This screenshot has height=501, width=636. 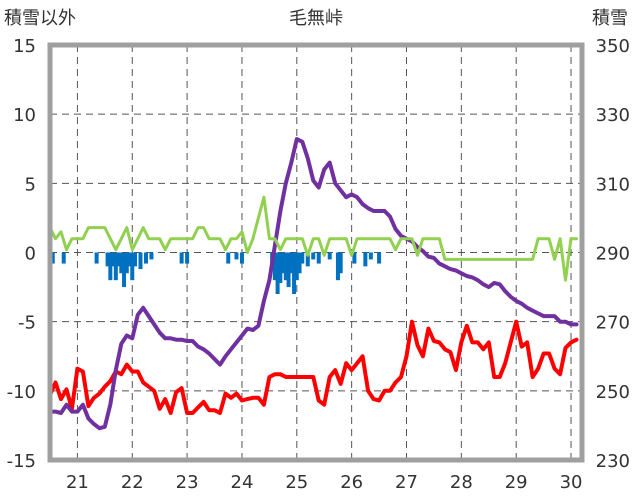 What do you see at coordinates (24, 46) in the screenshot?
I see `y-left-tick-label: 15` at bounding box center [24, 46].